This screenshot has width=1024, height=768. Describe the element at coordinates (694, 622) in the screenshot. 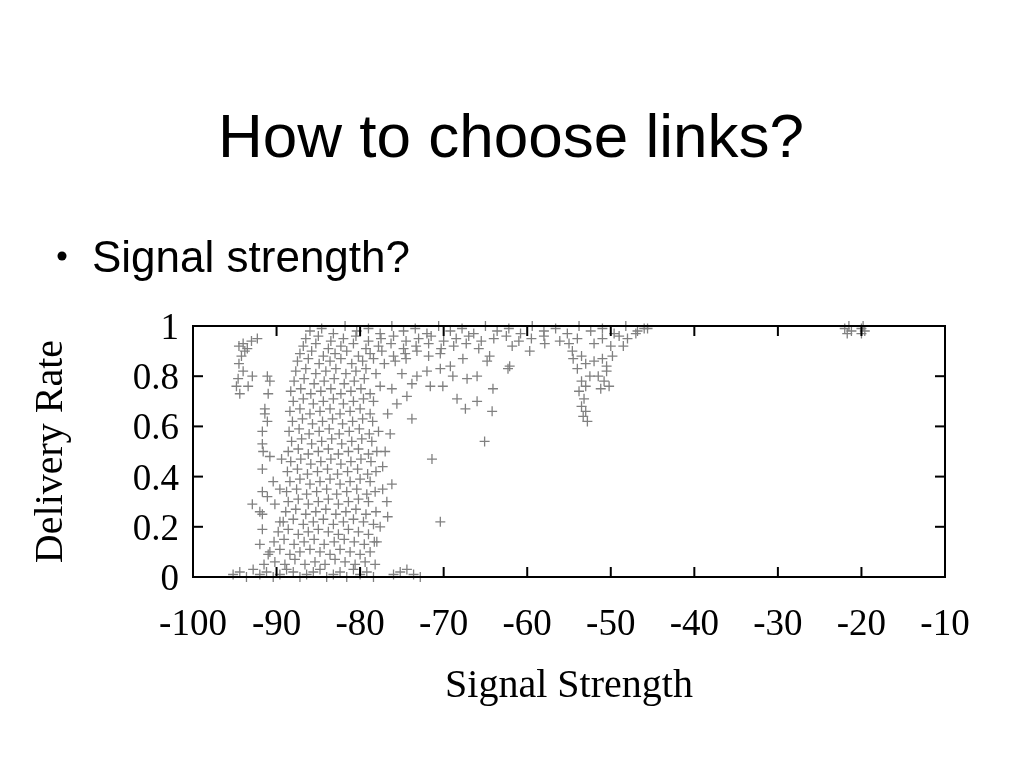

I see `x-tick-label: -40` at that location.